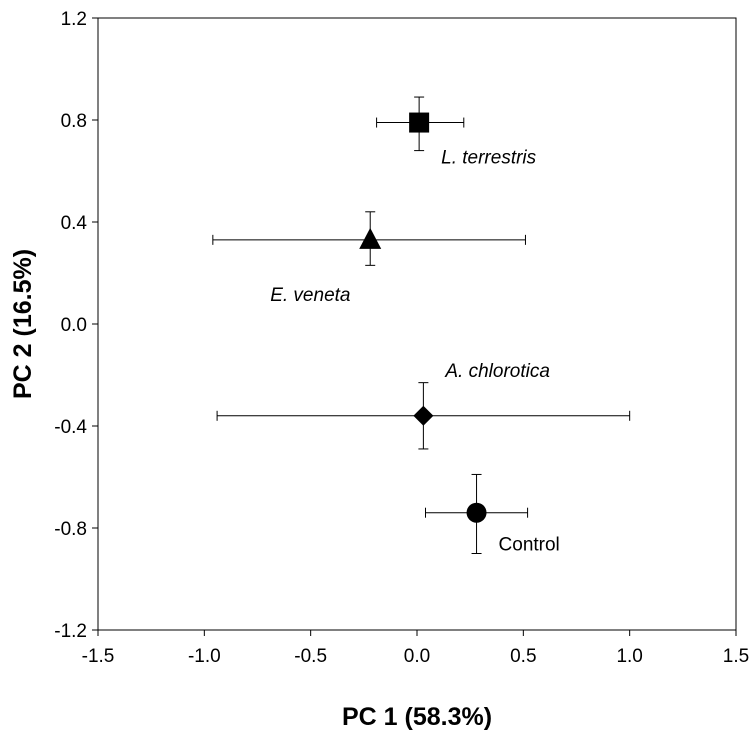 The width and height of the screenshot is (755, 737). What do you see at coordinates (370, 238) in the screenshot?
I see `triangle-marker` at bounding box center [370, 238].